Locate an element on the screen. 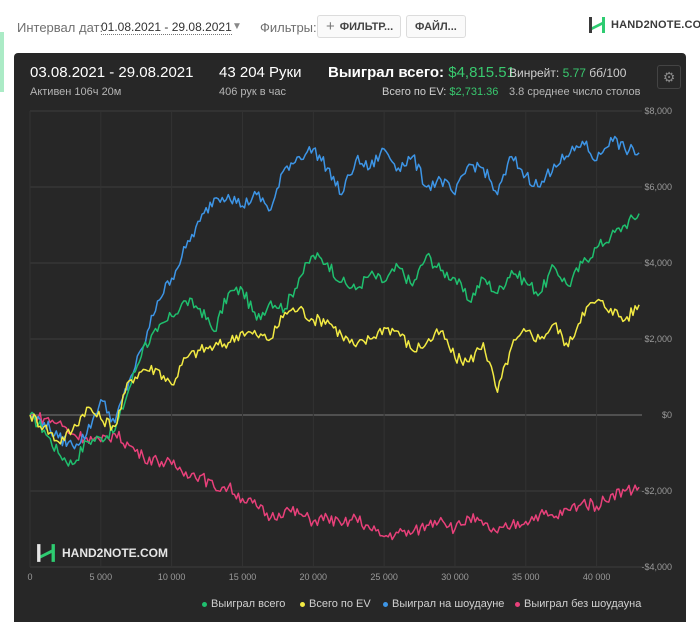 The height and width of the screenshot is (622, 700). y-tick-label: $6,000 is located at coordinates (658, 187).